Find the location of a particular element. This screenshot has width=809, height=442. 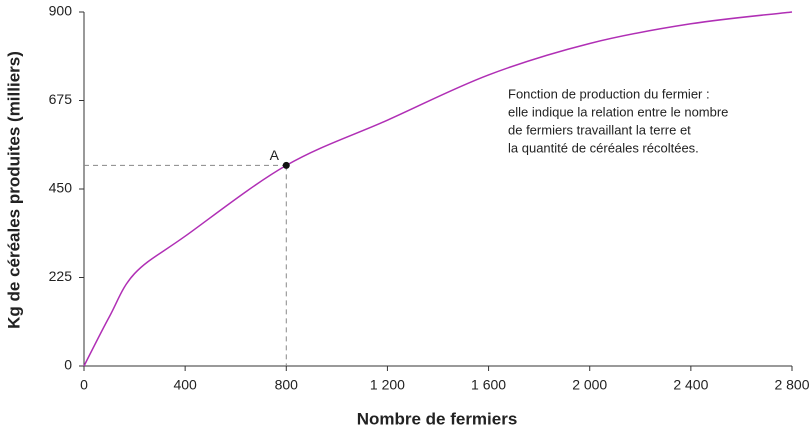

x-tick-label: 2 800 is located at coordinates (791, 385).